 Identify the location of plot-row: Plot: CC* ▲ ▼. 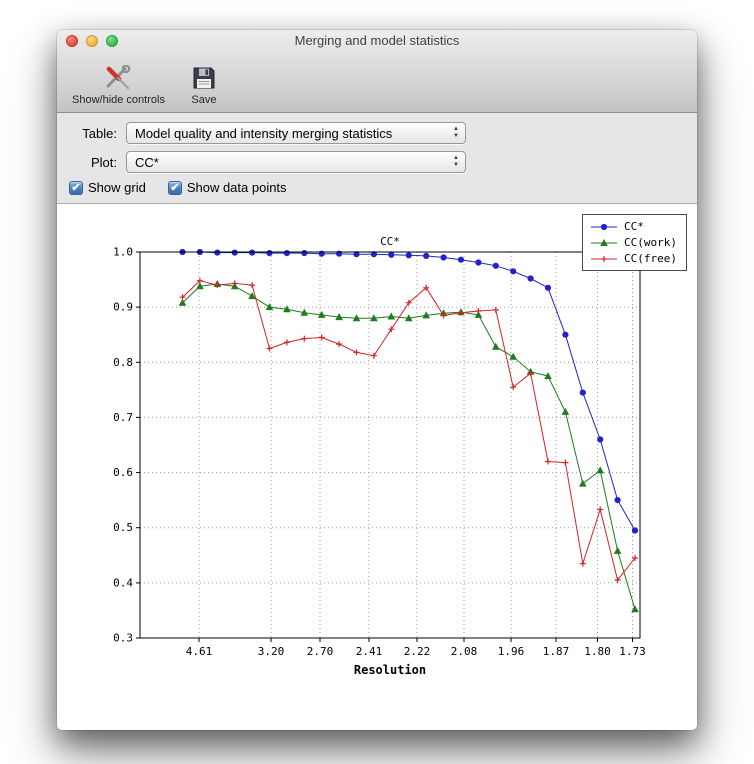
(382, 162).